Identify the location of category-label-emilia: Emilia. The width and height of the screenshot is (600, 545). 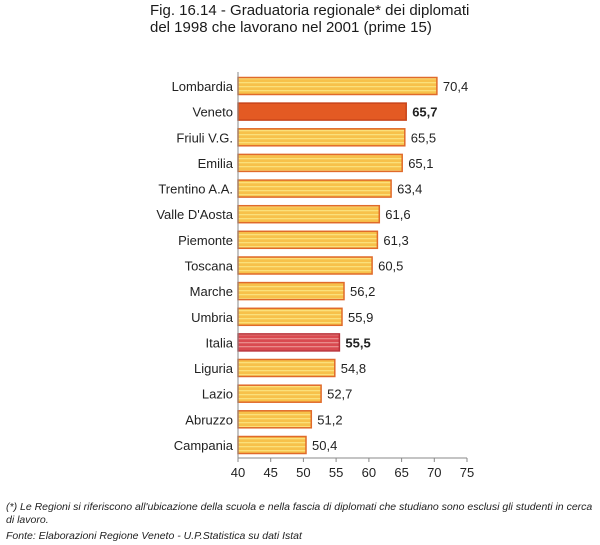
(216, 163).